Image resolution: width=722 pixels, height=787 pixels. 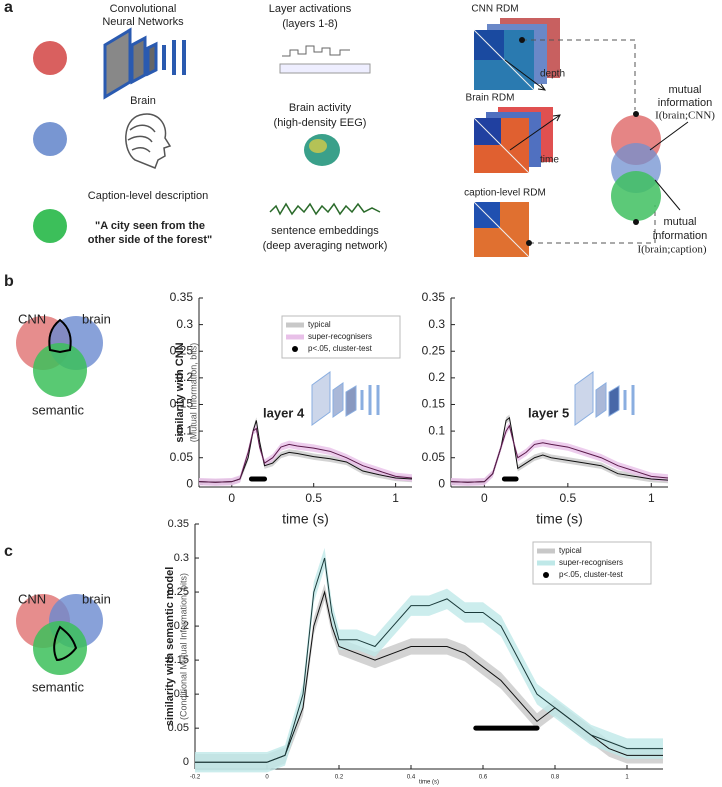 I want to click on pointer, so click(x=669, y=136).